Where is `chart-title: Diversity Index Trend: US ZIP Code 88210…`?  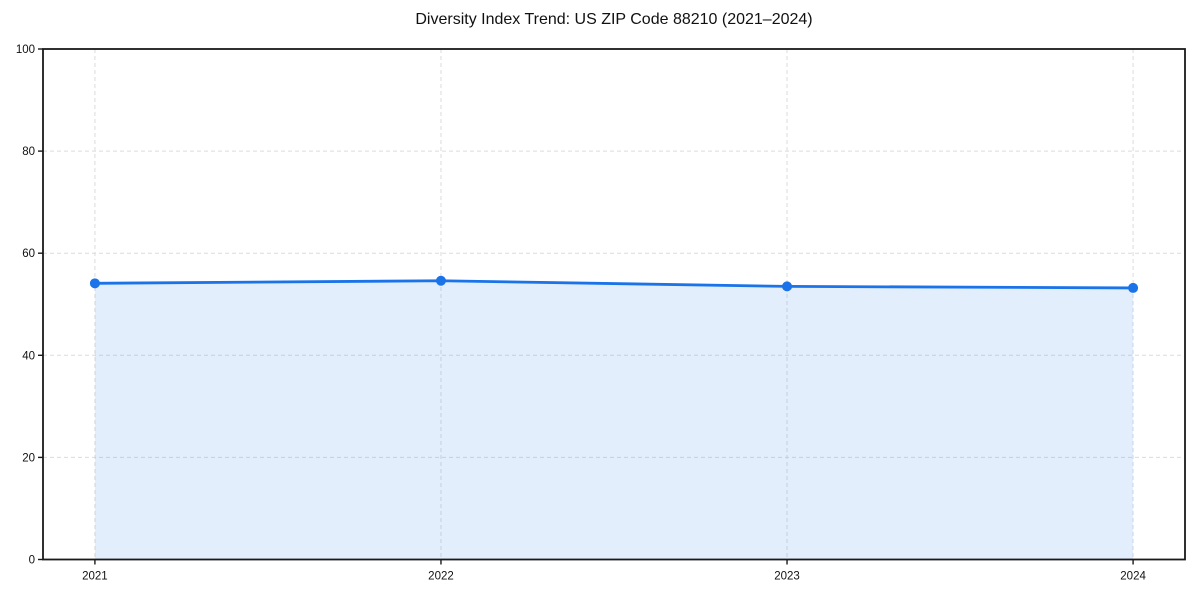 chart-title: Diversity Index Trend: US ZIP Code 88210… is located at coordinates (614, 19).